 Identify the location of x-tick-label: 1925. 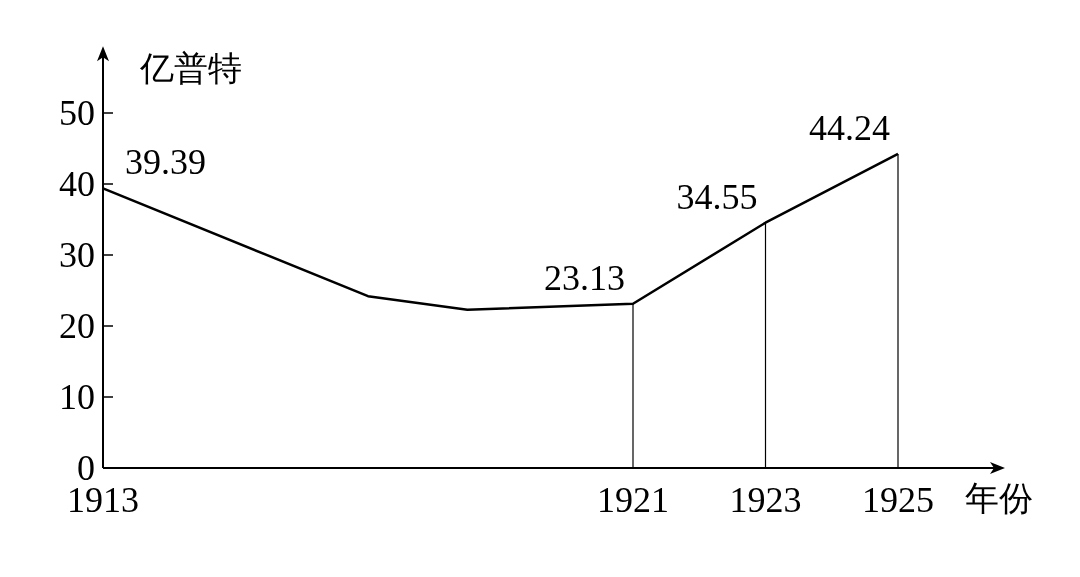
(898, 500).